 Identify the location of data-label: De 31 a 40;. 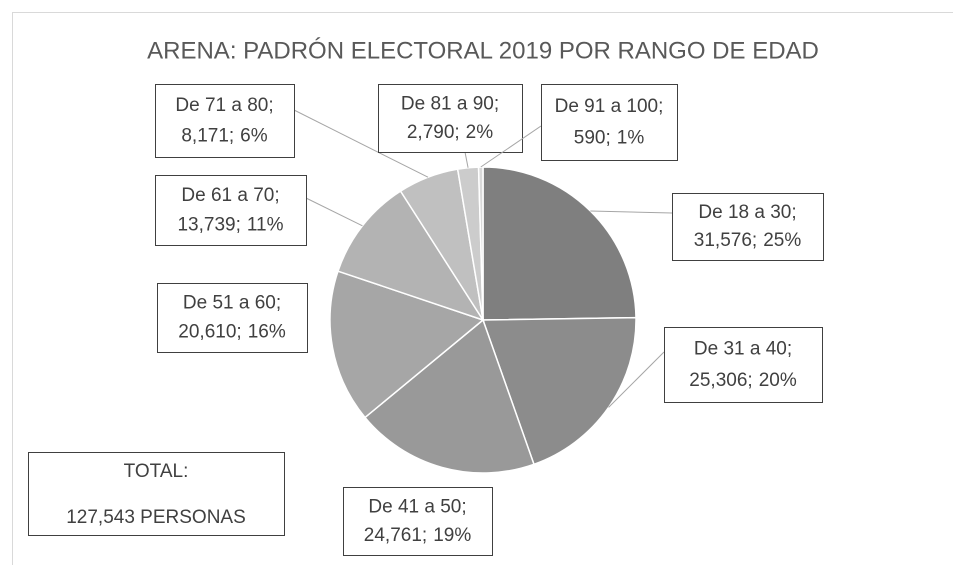
(743, 349).